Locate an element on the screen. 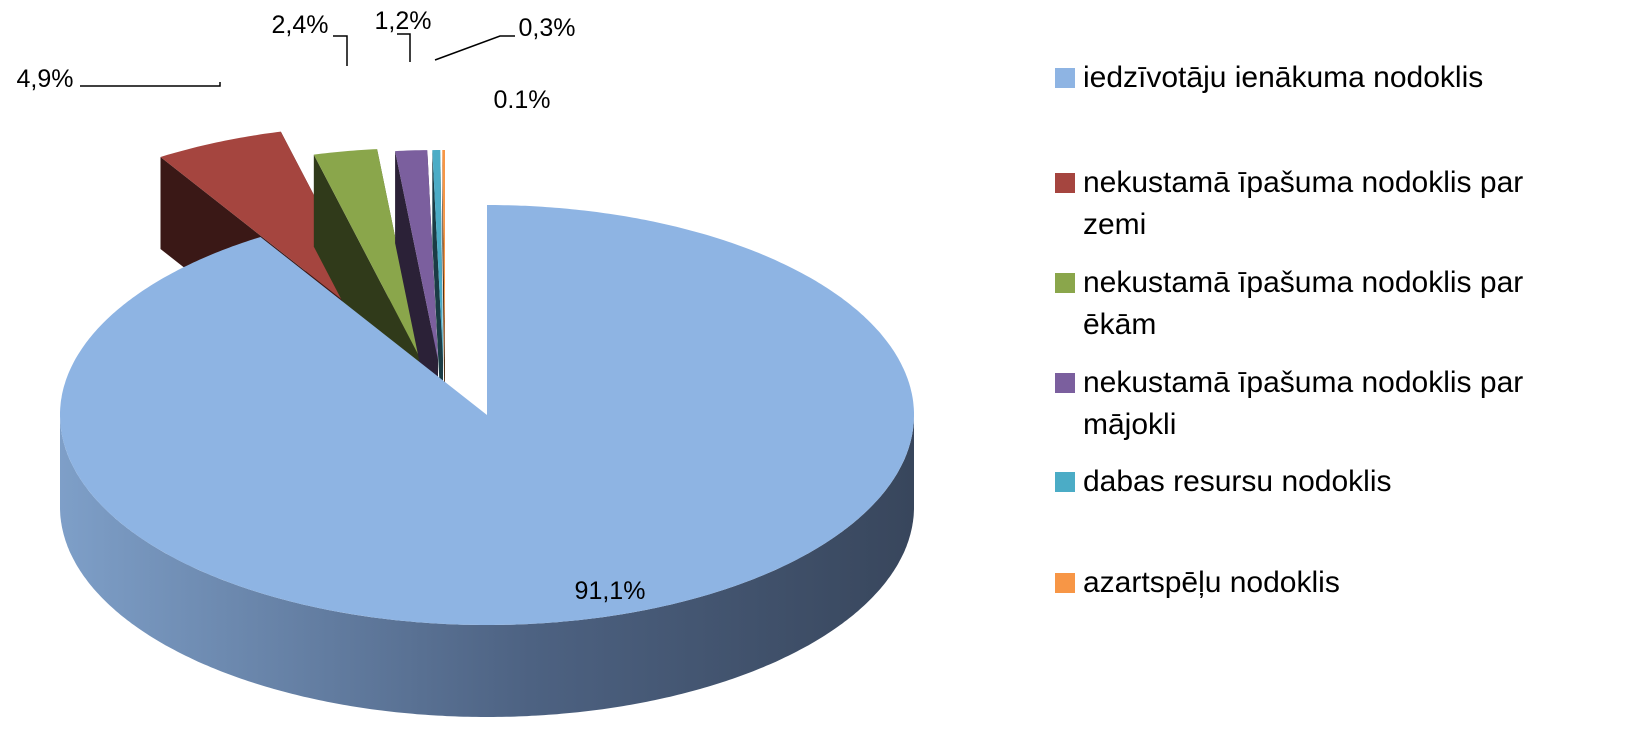  legend-label: dabas resursu nodoklis is located at coordinates (1237, 481).